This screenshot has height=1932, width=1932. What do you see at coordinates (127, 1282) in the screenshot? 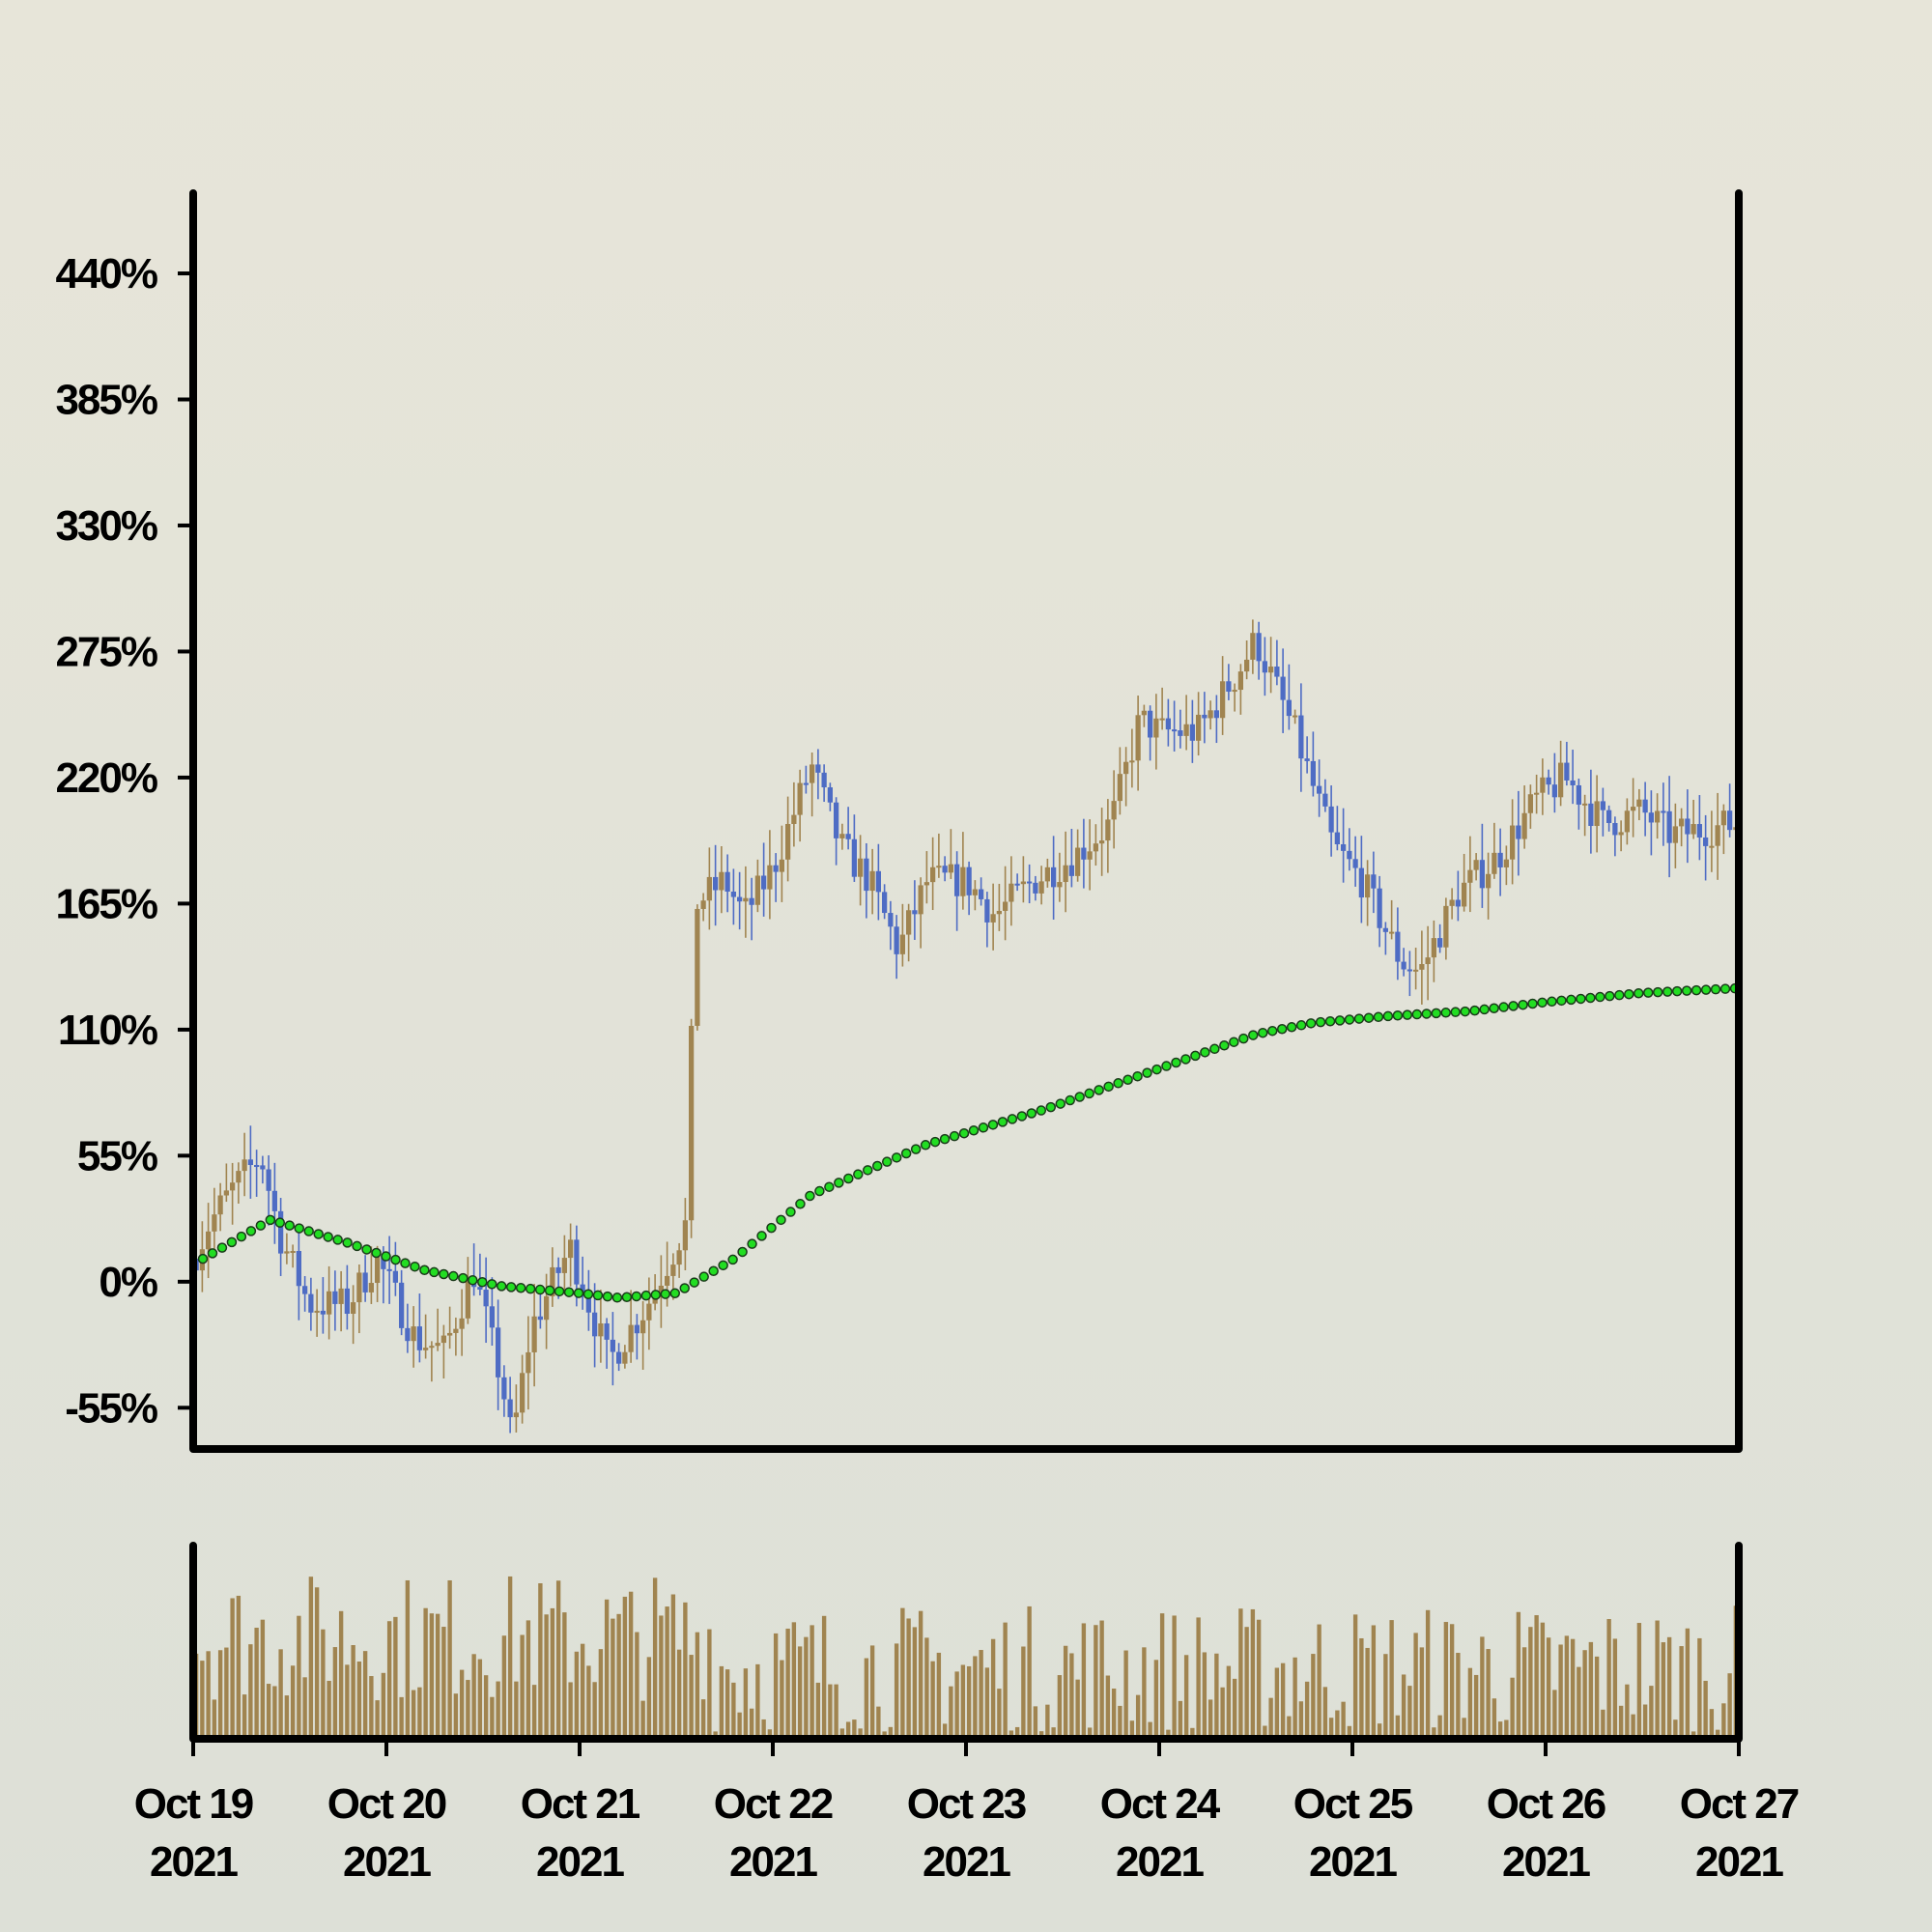
I see `y-tick-label: 0%` at bounding box center [127, 1282].